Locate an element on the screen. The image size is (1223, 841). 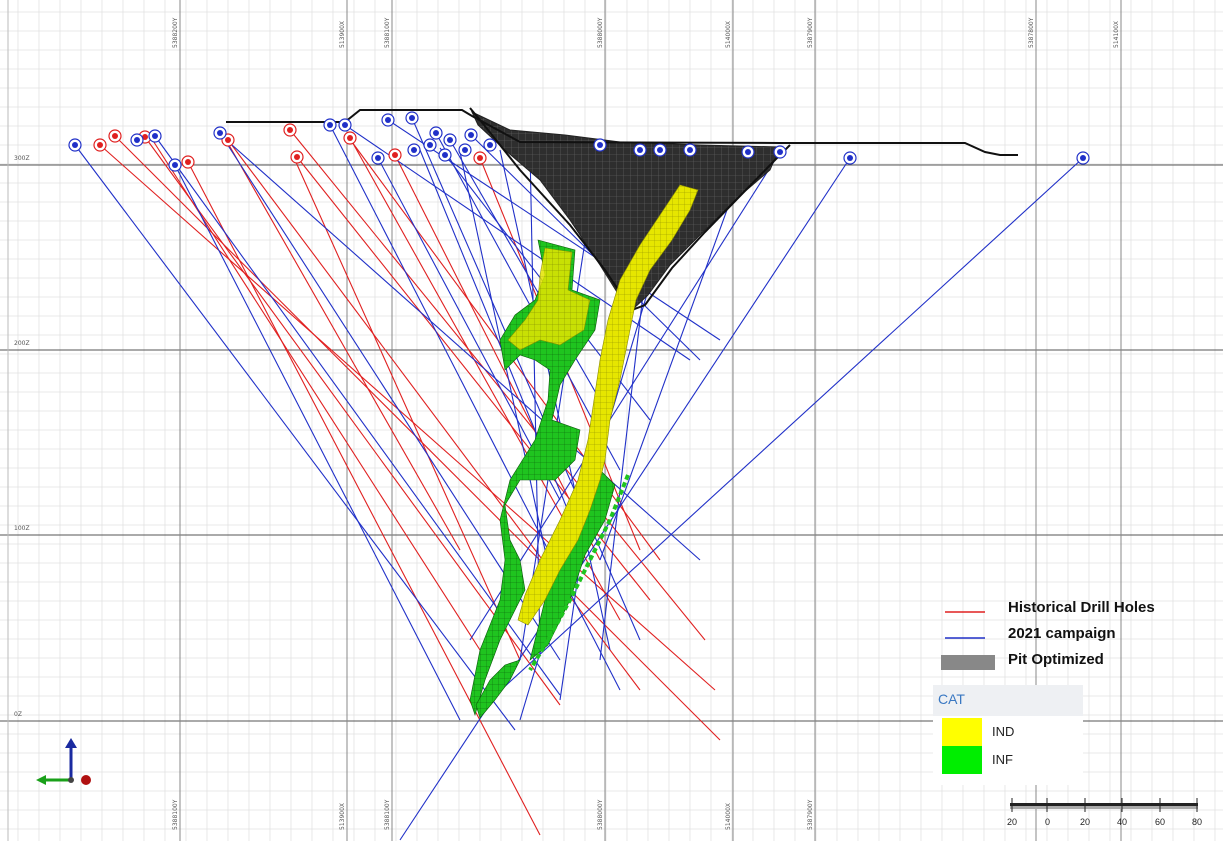
category-label-inf: INF is located at coordinates (1002, 759).